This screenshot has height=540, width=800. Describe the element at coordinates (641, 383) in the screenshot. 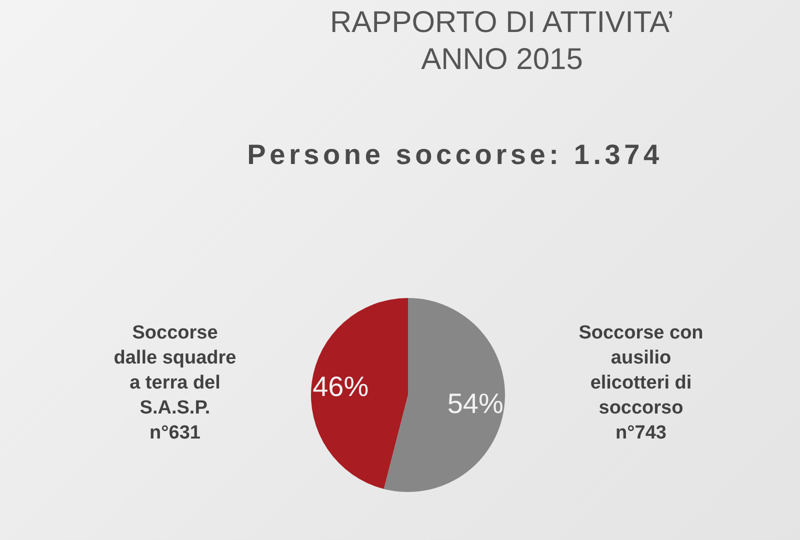

I see `slice-label: Soccorse con ausilio elicotteri di soccorso n°743` at that location.